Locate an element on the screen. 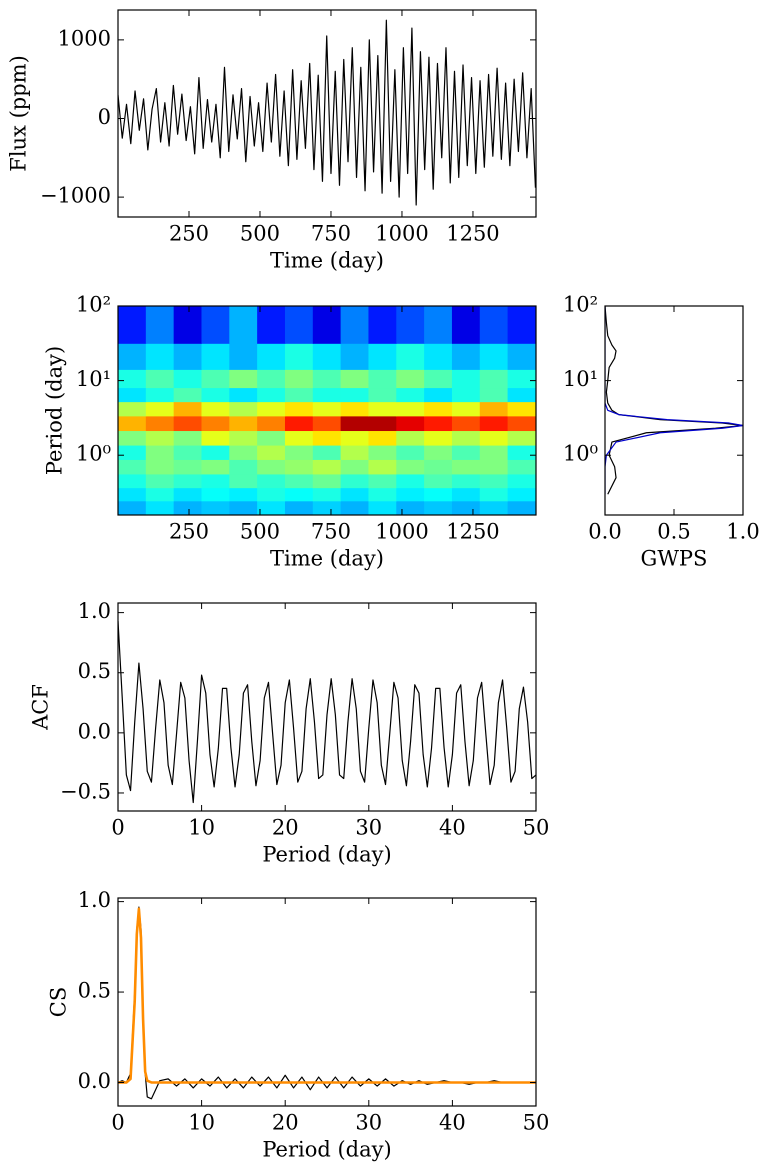  y-tick-label: −1000 is located at coordinates (75, 196).